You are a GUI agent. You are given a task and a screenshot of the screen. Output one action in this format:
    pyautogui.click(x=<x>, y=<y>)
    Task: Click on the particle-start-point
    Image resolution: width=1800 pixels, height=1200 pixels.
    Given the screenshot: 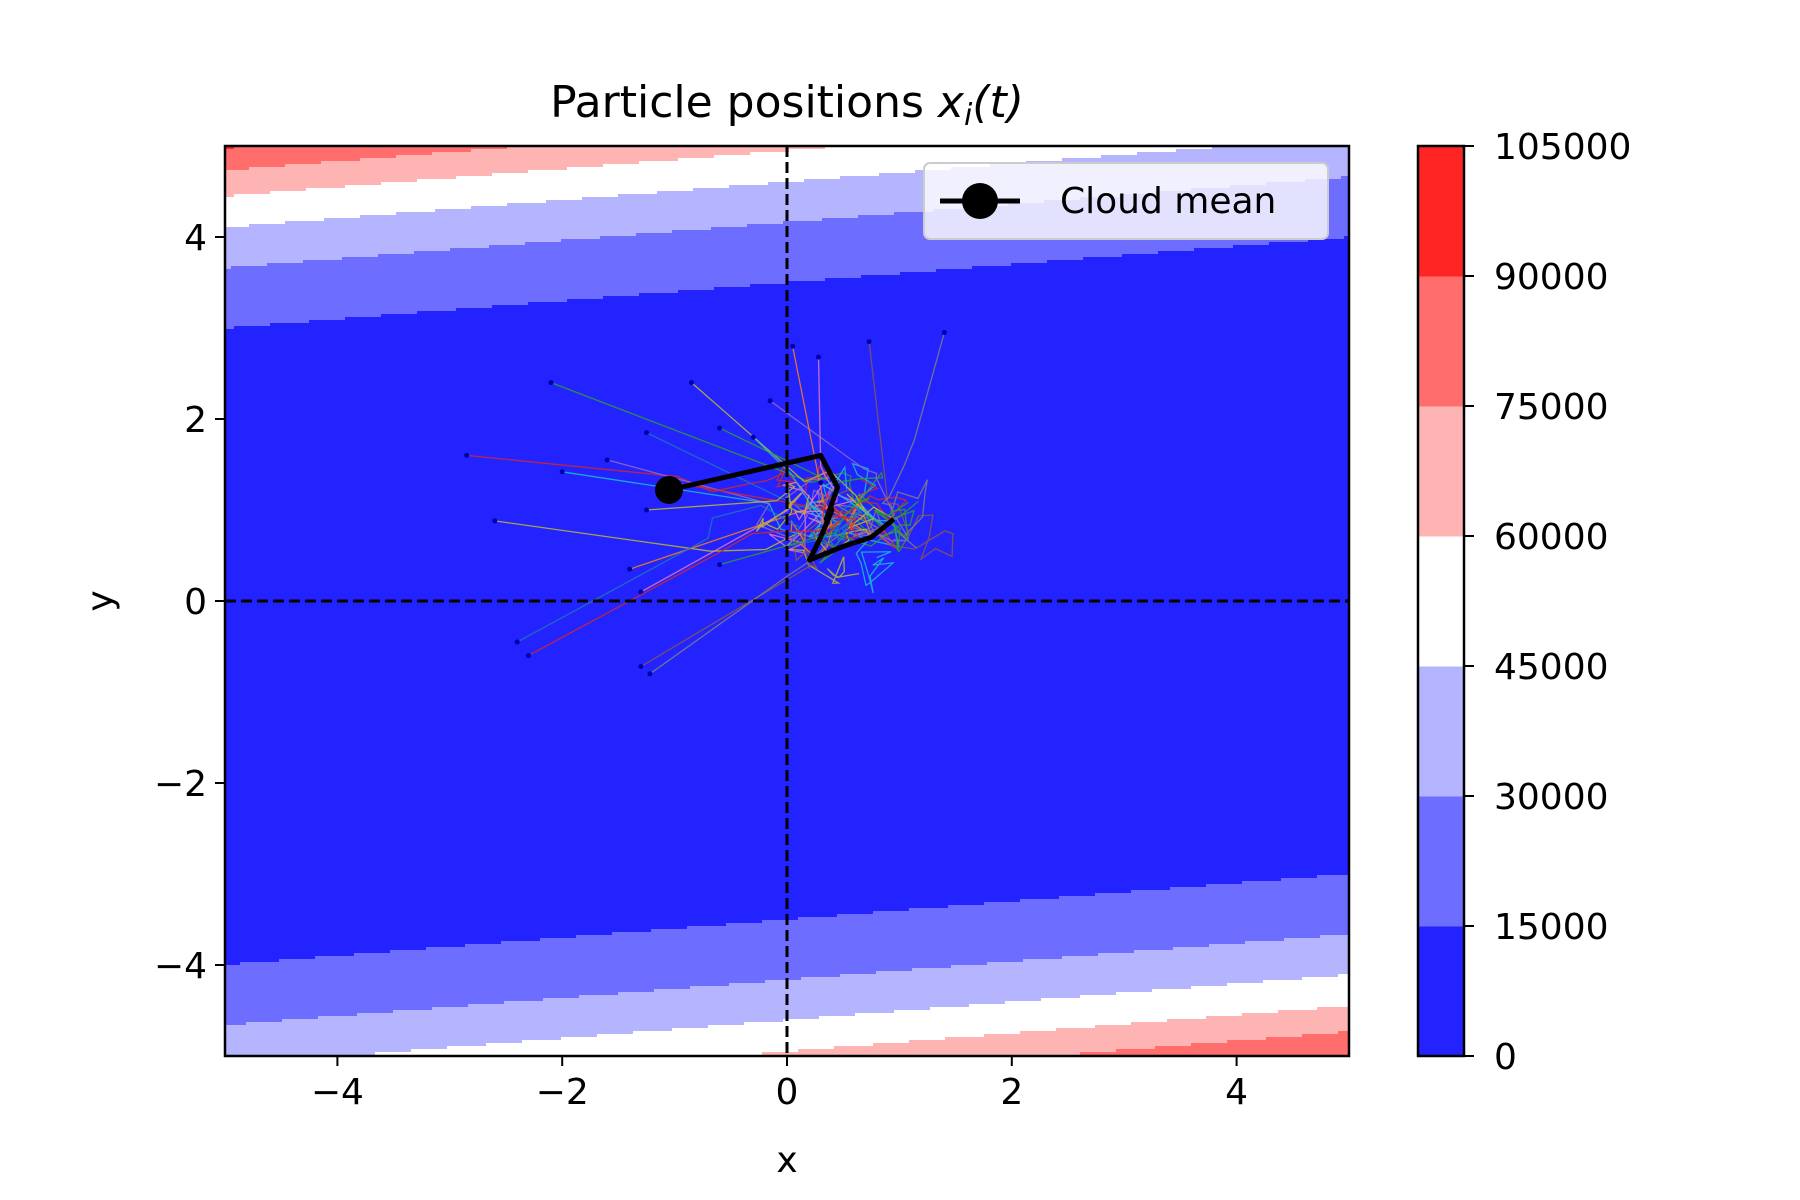 What is the action you would take?
    pyautogui.click(x=770, y=401)
    